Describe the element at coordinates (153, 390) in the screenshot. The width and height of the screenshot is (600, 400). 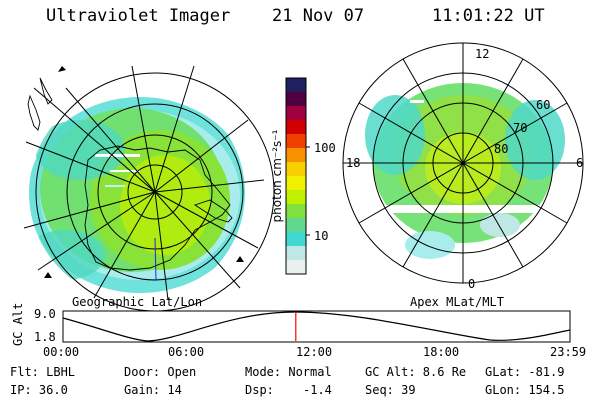
I see `gain-status: Gain: 14` at that location.